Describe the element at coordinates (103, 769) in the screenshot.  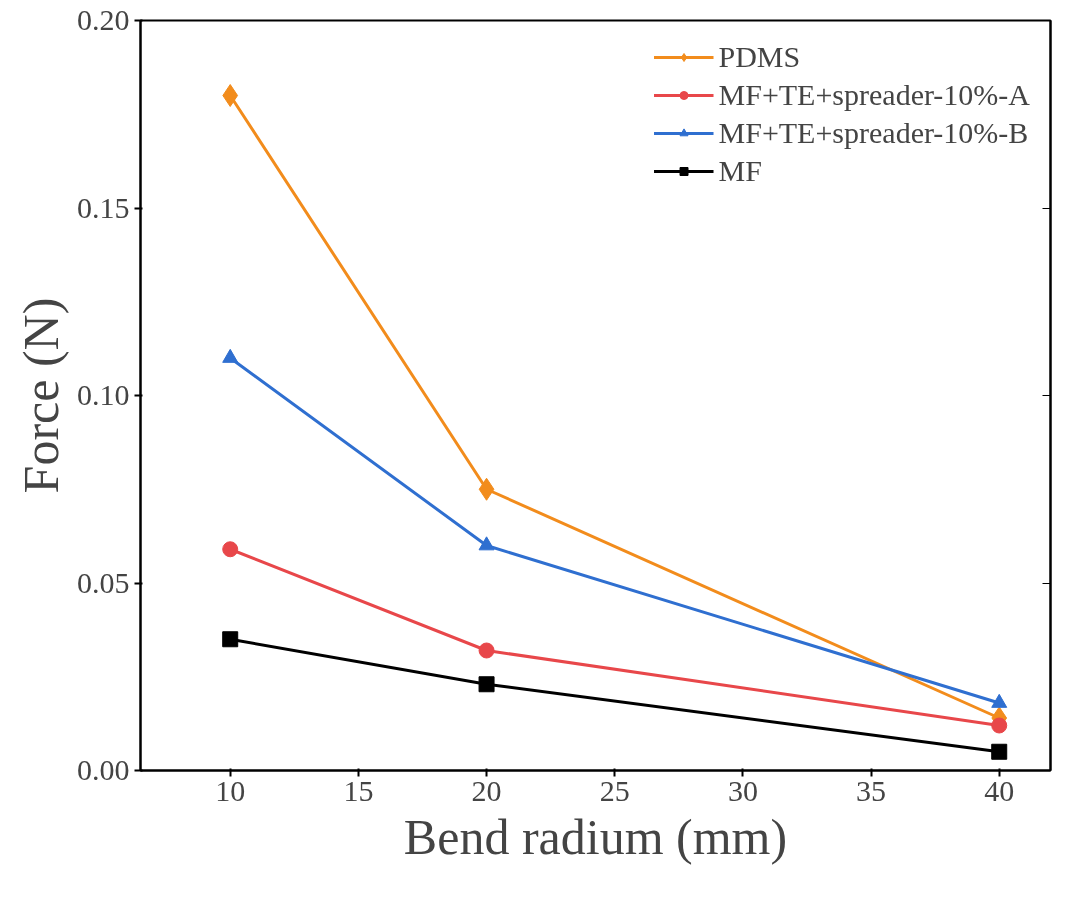
I see `y-tick-label: 0.00` at that location.